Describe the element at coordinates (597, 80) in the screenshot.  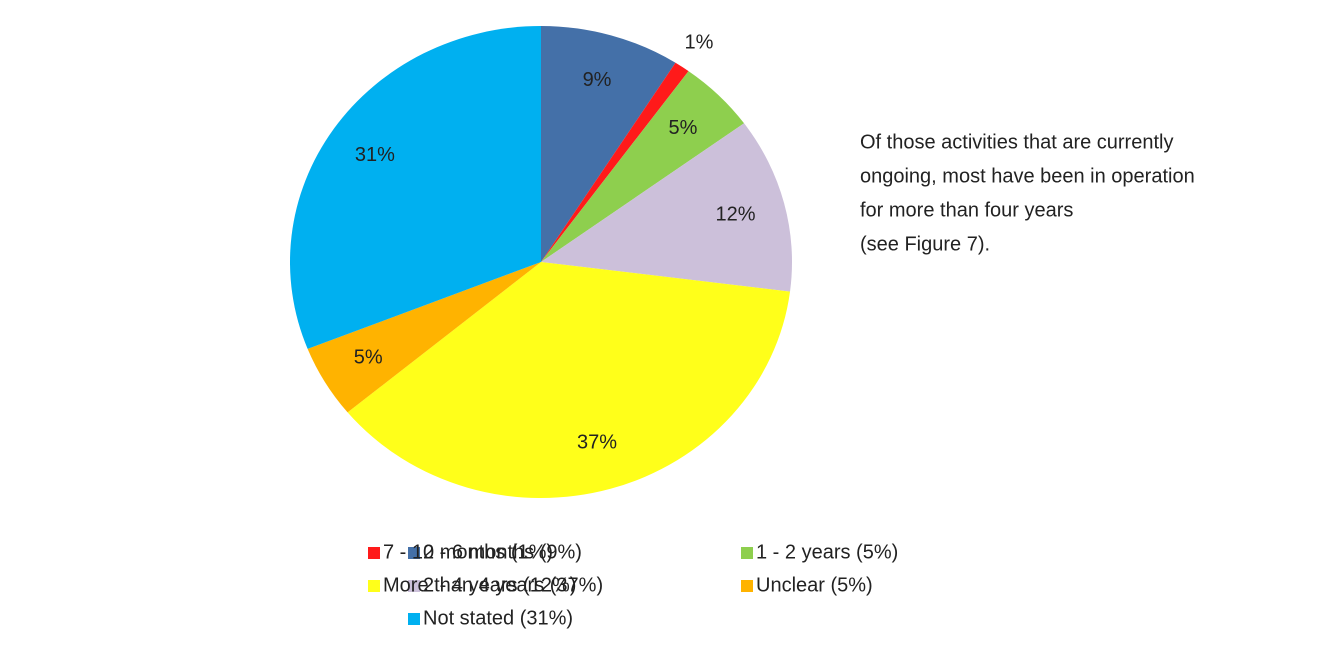
I see `data-label: 9%` at that location.